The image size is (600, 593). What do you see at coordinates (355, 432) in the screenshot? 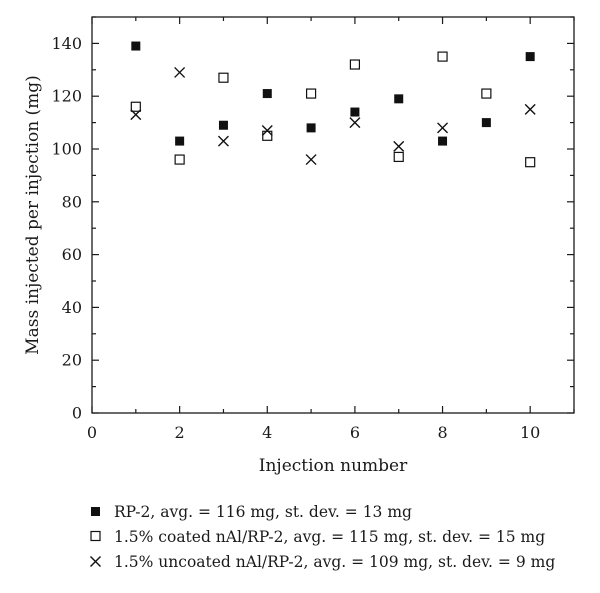
I see `x-tick-label: 6` at bounding box center [355, 432].